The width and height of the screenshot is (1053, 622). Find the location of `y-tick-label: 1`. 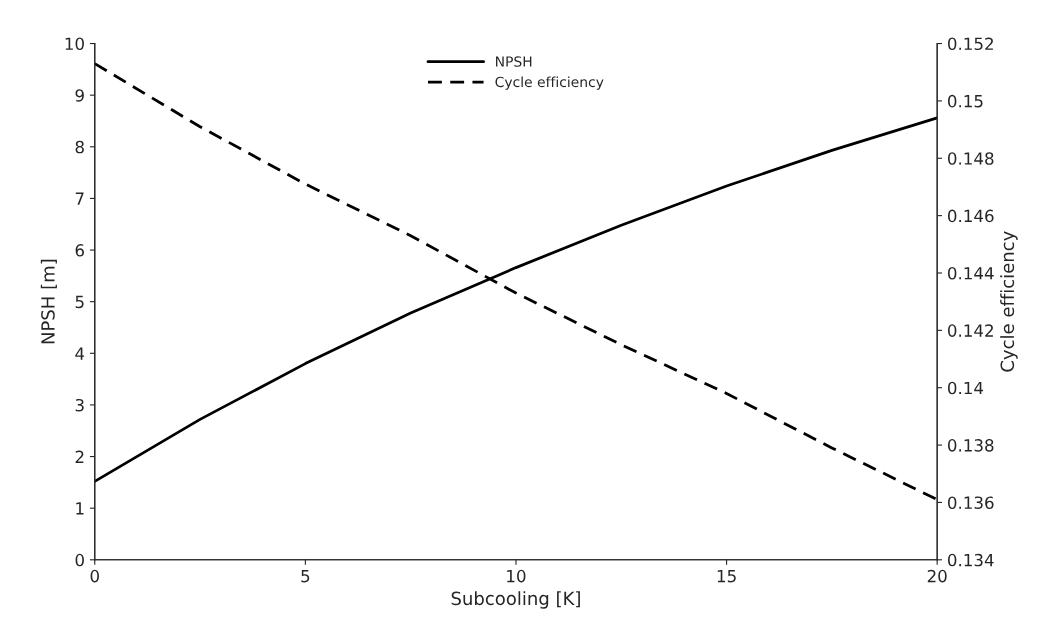

y-tick-label: 1 is located at coordinates (80, 508).